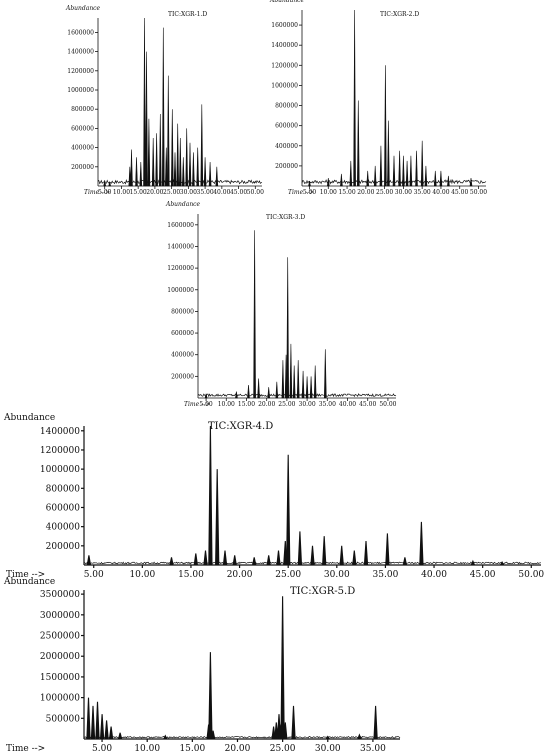 This screenshot has width=547, height=752. What do you see at coordinates (60, 595) in the screenshot?
I see `y-tick-label: 3500000` at bounding box center [60, 595].